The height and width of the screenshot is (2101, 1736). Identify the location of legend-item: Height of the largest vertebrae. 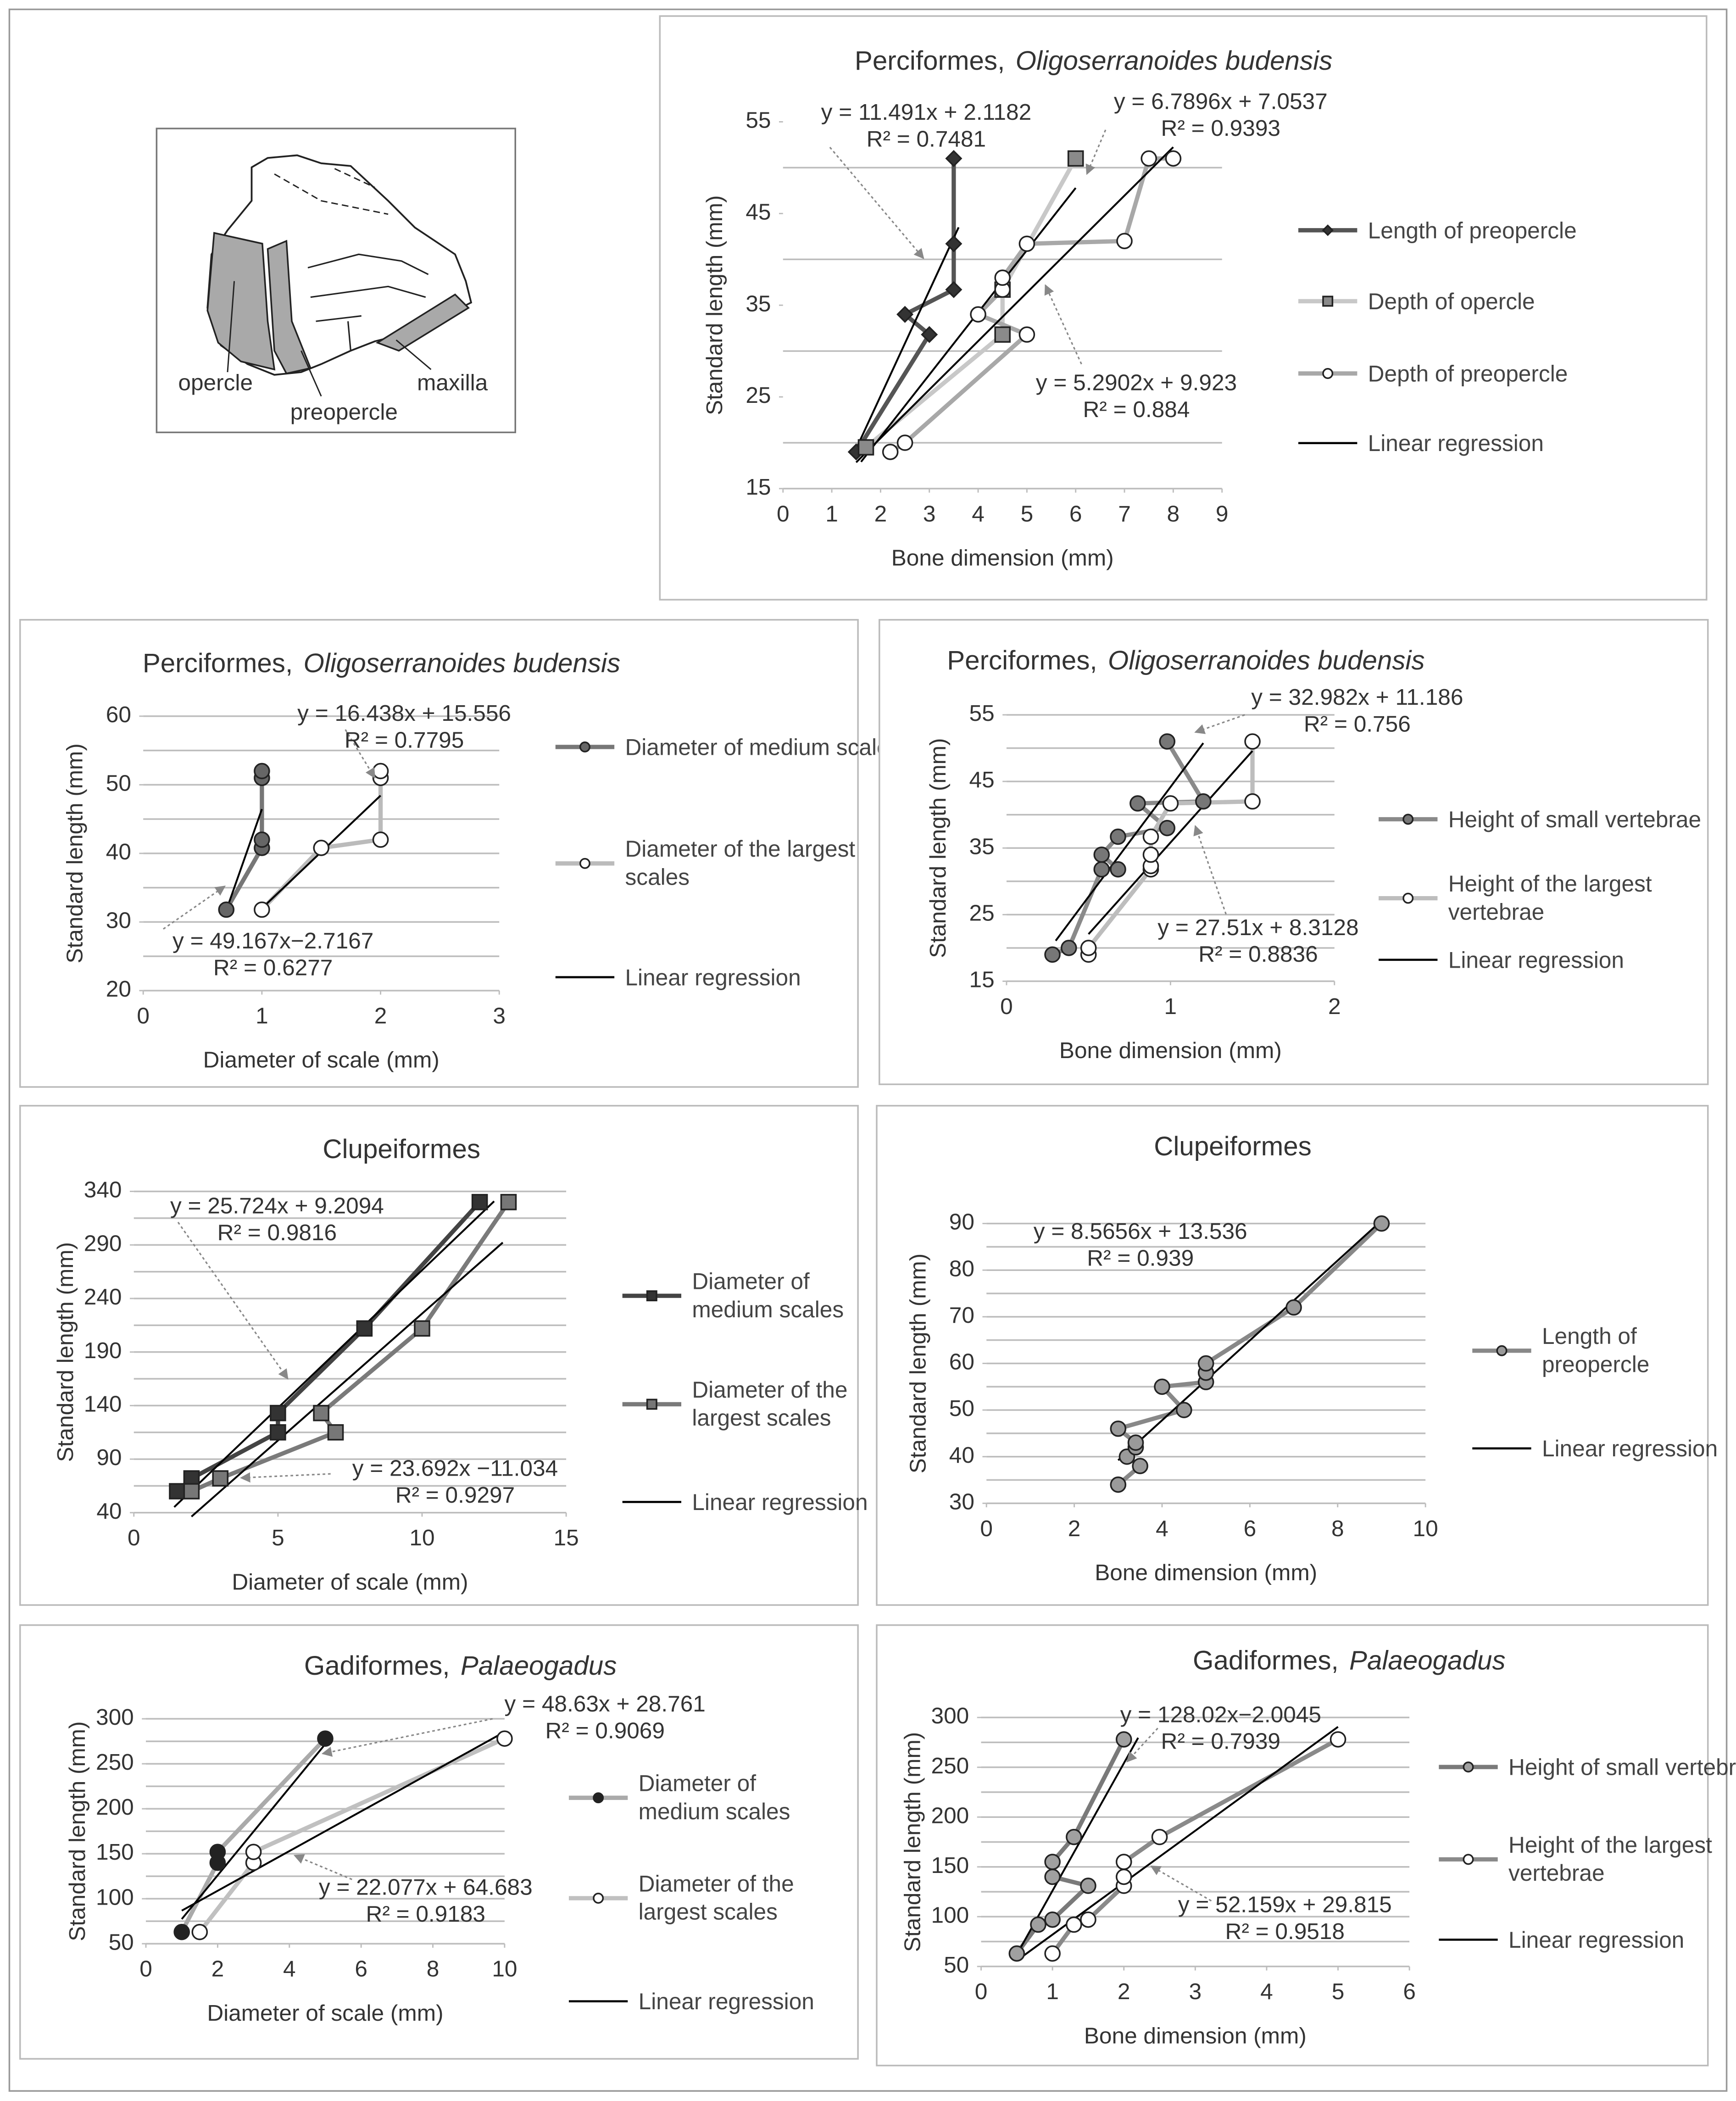
(1610, 1860).